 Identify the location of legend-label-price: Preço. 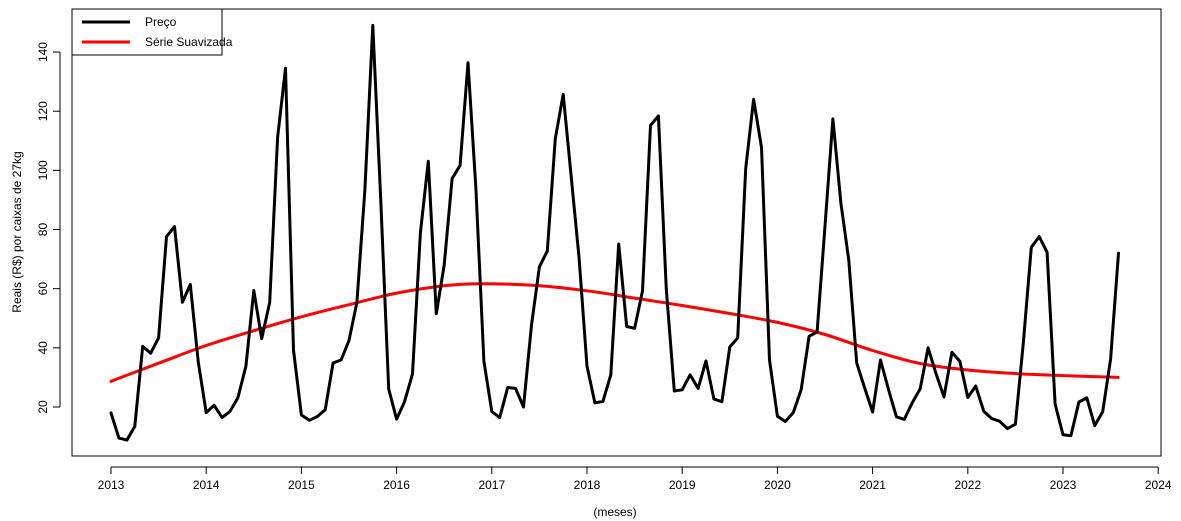
(161, 22).